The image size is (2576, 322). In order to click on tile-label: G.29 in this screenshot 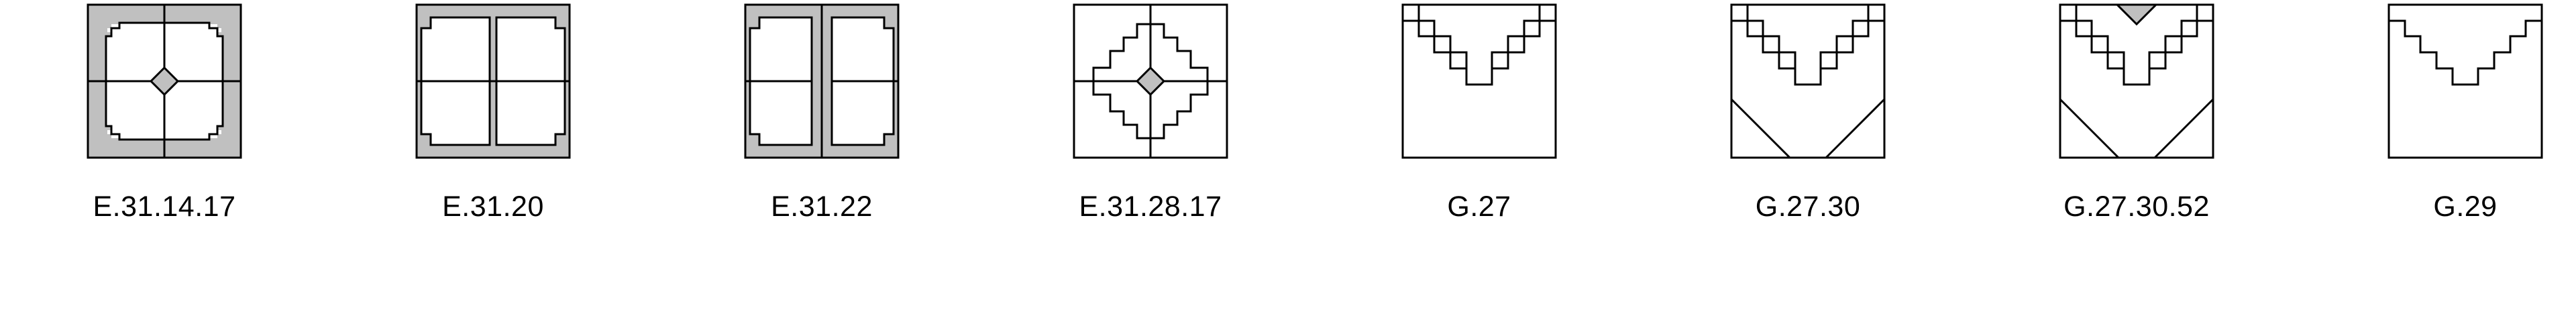, I will do `click(2465, 207)`.